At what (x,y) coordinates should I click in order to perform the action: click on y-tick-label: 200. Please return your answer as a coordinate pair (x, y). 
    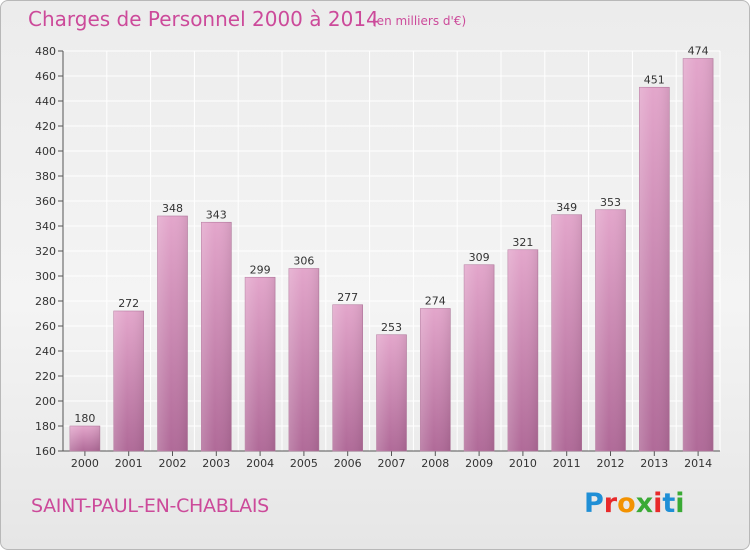
    Looking at the image, I should click on (45, 401).